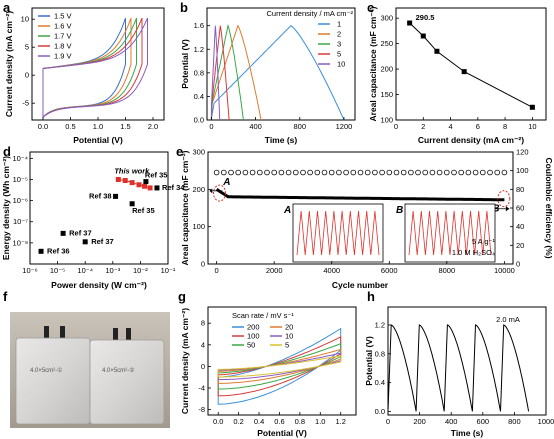  What do you see at coordinates (7, 151) in the screenshot?
I see `panel-label-d: d` at bounding box center [7, 151].